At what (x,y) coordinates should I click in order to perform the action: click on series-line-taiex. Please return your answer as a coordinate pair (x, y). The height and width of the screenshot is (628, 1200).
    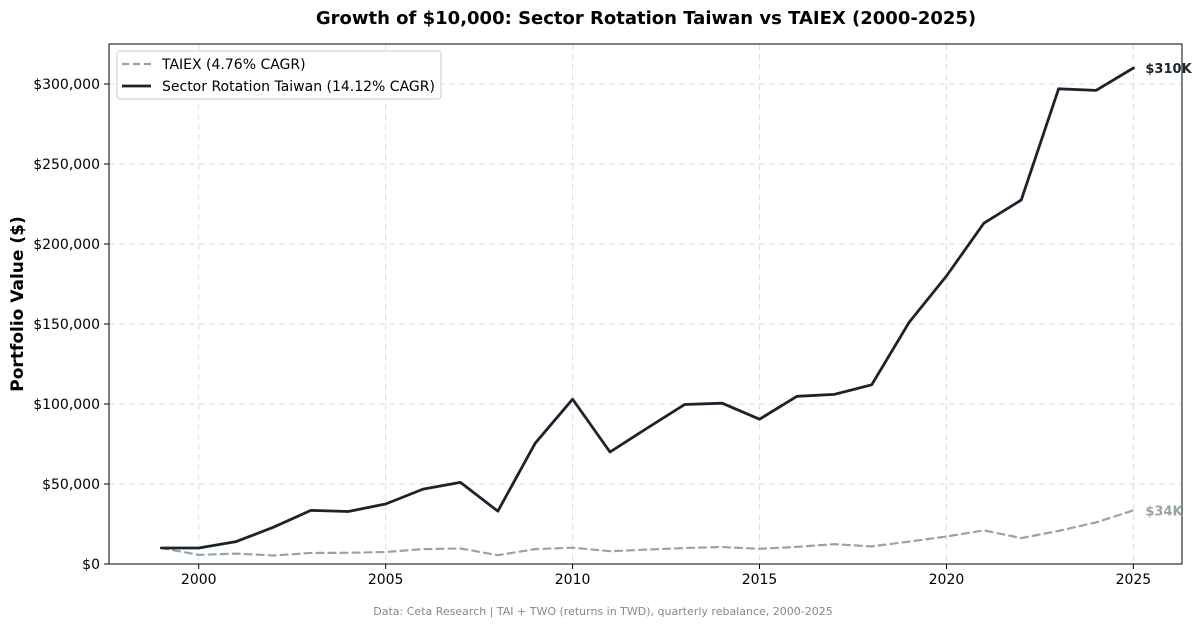
    Looking at the image, I should click on (647, 533).